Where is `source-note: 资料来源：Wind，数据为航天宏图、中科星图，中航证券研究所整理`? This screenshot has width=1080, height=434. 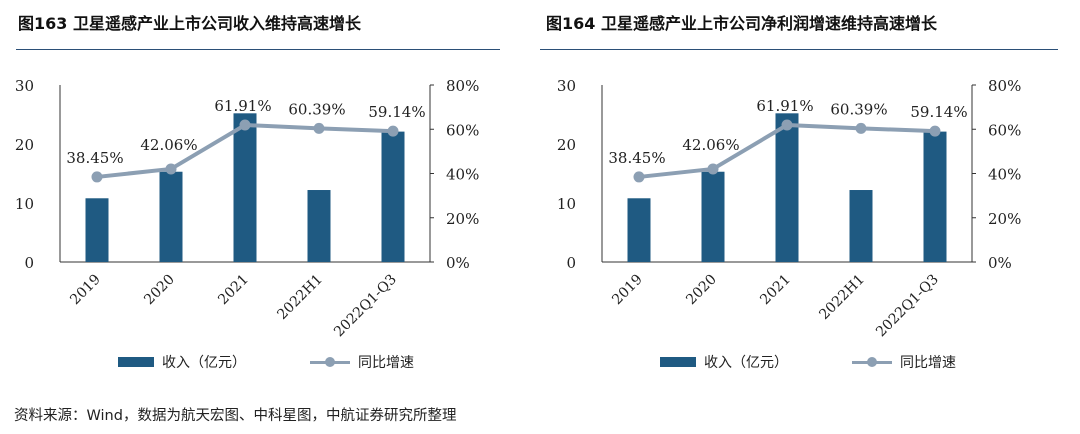
source-note: 资料来源：Wind，数据为航天宏图、中科星图，中航证券研究所整理 is located at coordinates (235, 416).